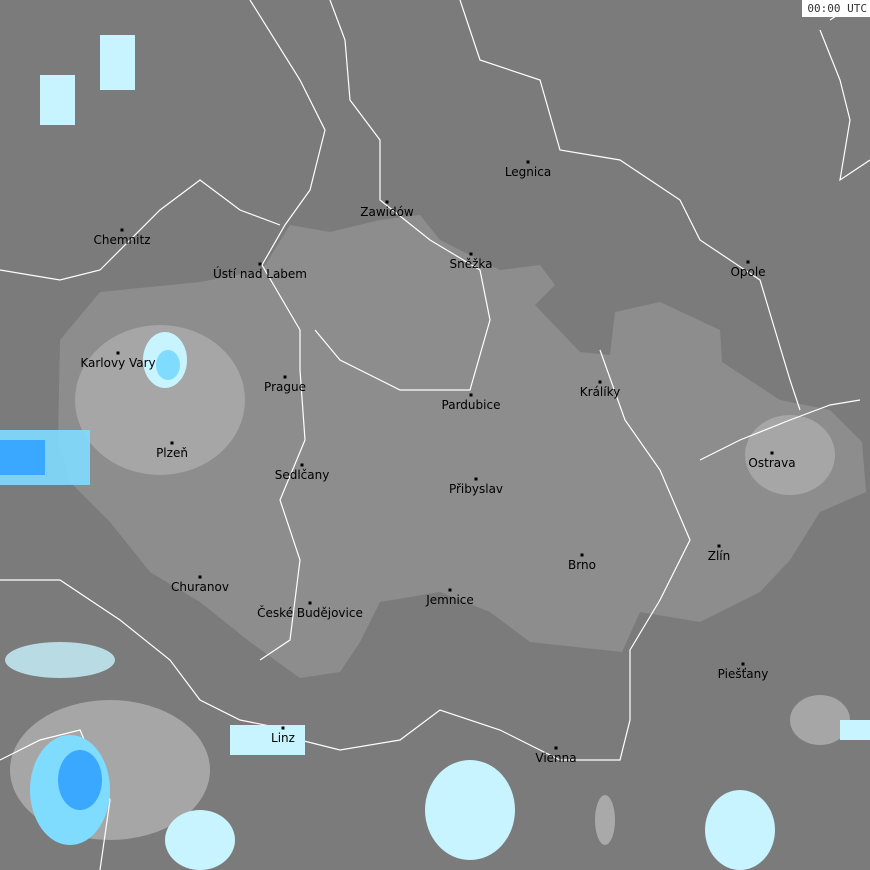 The image size is (870, 870). I want to click on city-label: Opole, so click(748, 272).